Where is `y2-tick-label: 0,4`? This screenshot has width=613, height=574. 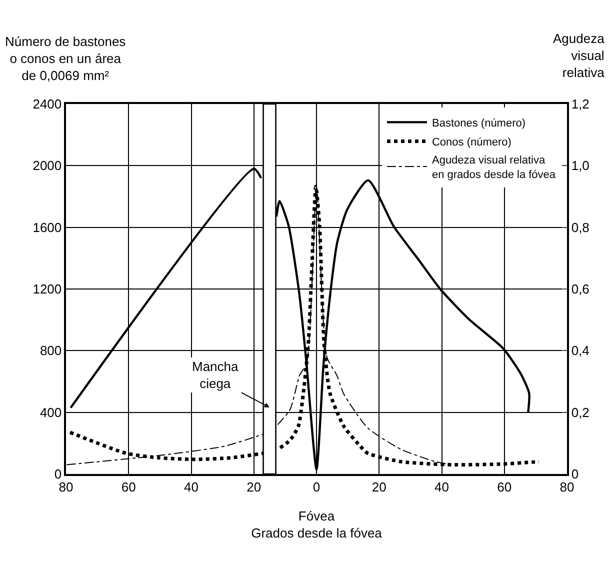 y2-tick-label: 0,4 is located at coordinates (580, 350).